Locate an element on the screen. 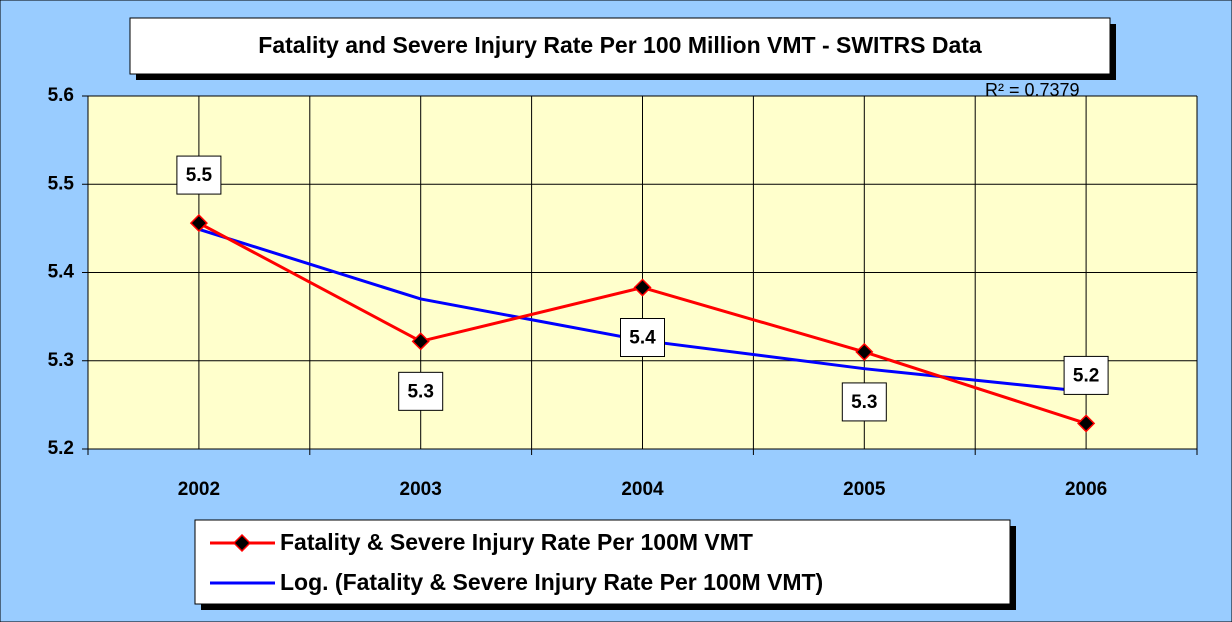 Image resolution: width=1232 pixels, height=622 pixels. x-tick-label: 2003 is located at coordinates (421, 489).